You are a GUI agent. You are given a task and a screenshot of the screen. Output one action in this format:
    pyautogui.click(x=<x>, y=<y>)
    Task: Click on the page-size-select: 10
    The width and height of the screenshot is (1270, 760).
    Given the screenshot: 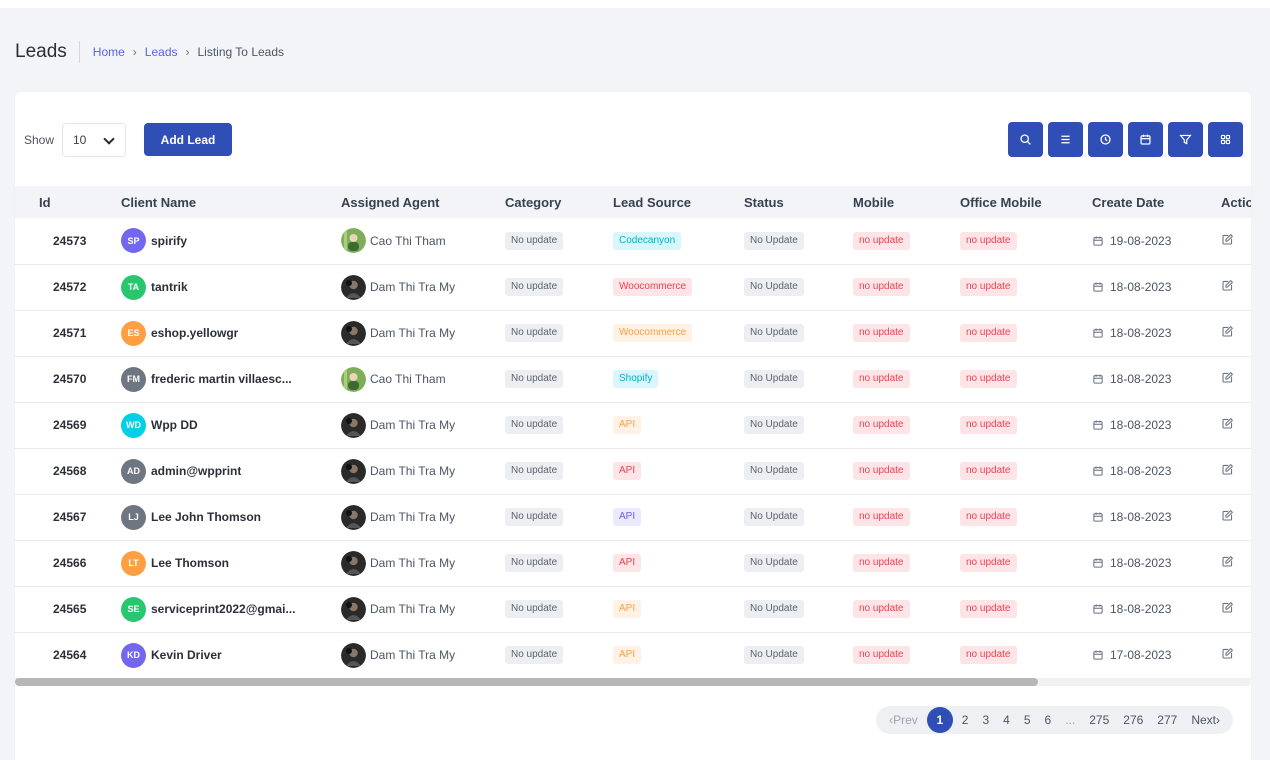 What is the action you would take?
    pyautogui.click(x=94, y=140)
    